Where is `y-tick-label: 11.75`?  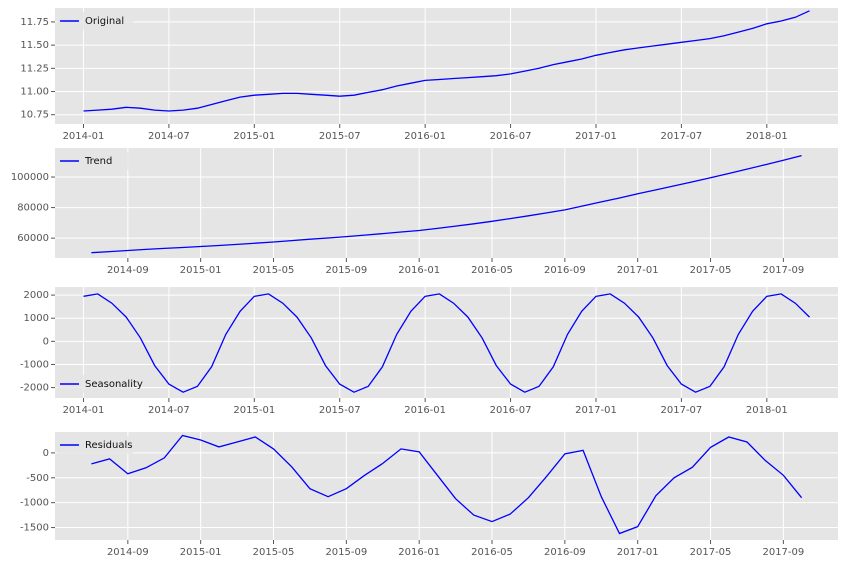 y-tick-label: 11.75 is located at coordinates (34, 22).